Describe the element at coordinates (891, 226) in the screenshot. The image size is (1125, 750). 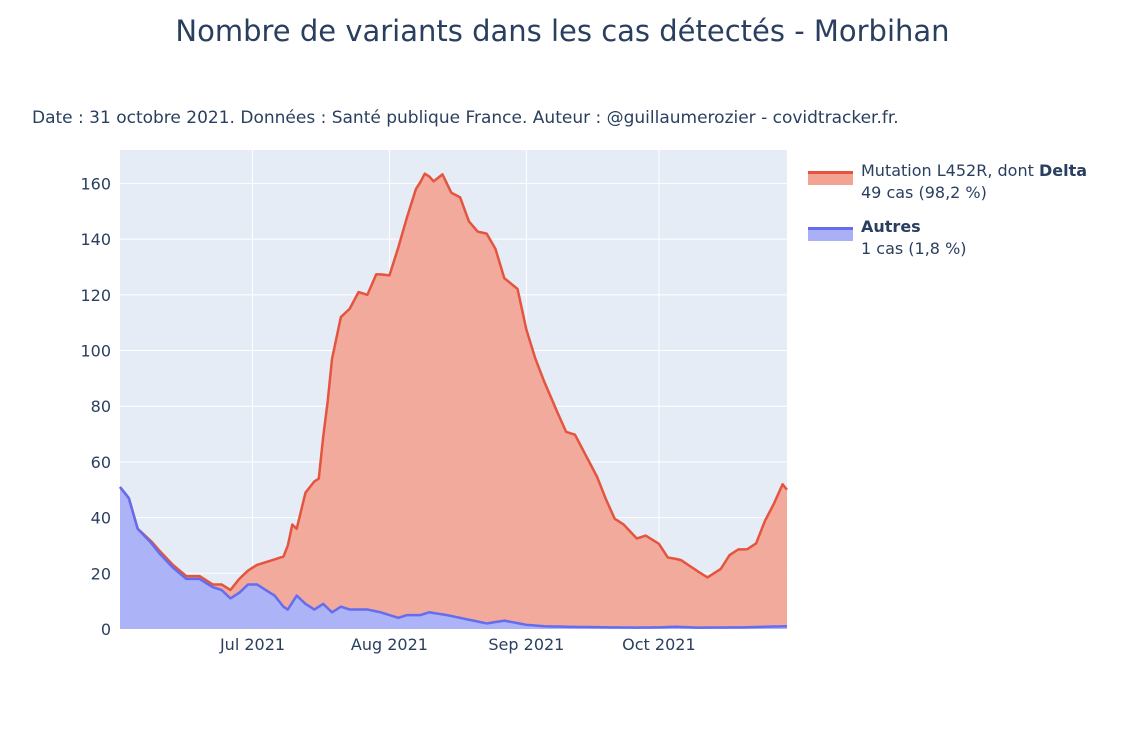
I see `legend-name-bold-autres: Autres` at that location.